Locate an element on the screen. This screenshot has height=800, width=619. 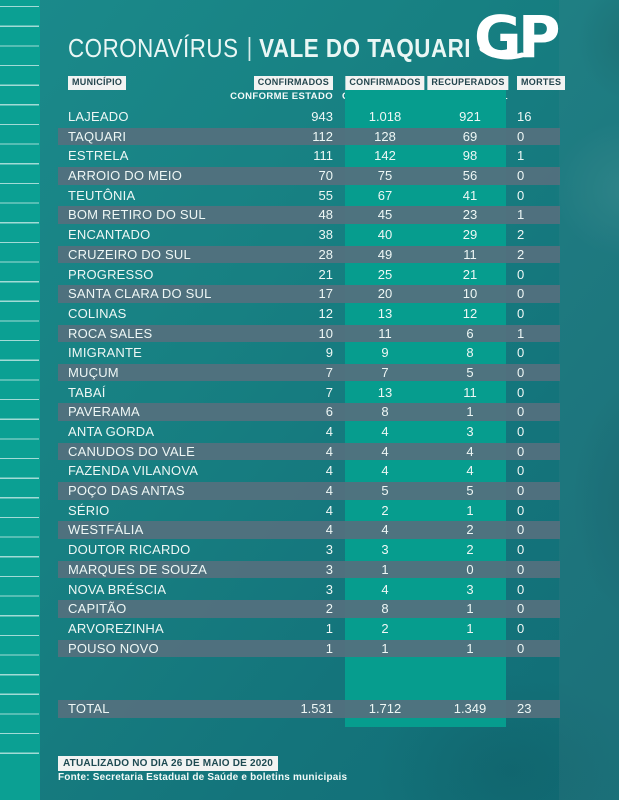
column-header-confirmed-state: CONFIRMADOS is located at coordinates (293, 83).